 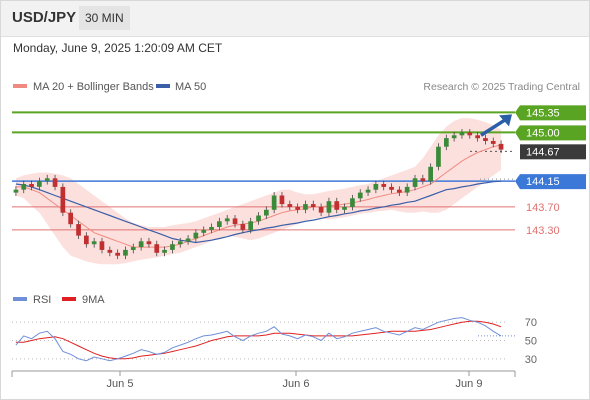 I want to click on price-level-label-bg-145.35, so click(x=553, y=113).